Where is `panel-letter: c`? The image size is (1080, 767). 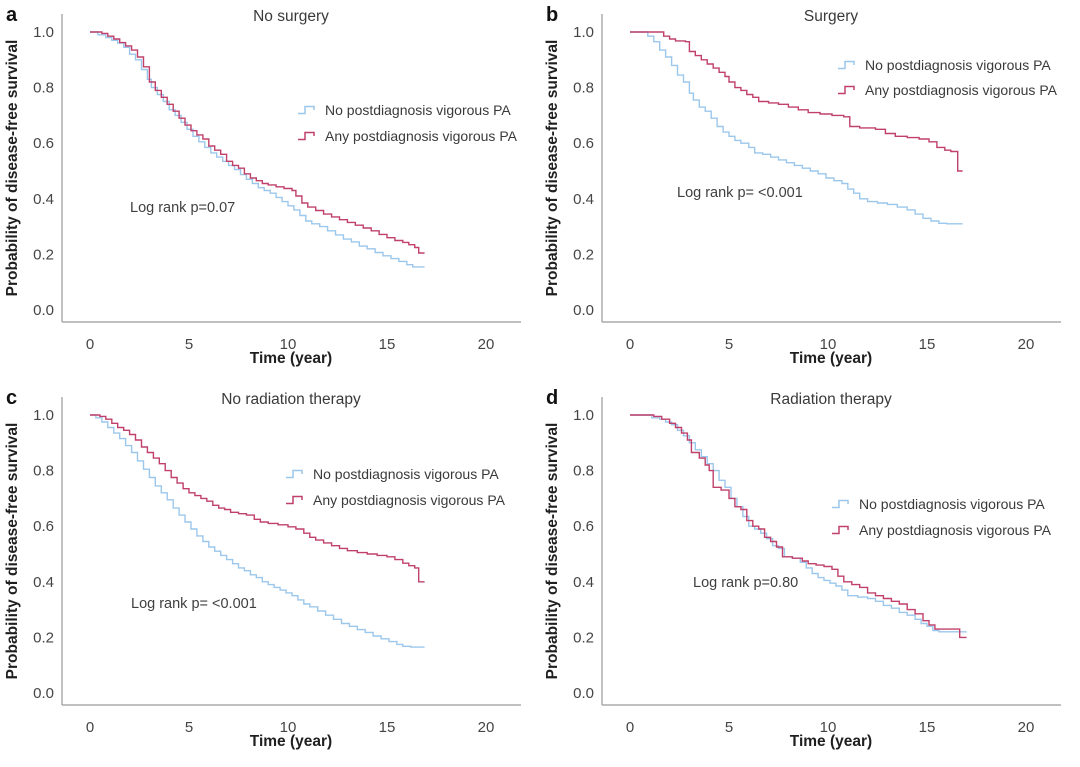 panel-letter: c is located at coordinates (11, 398).